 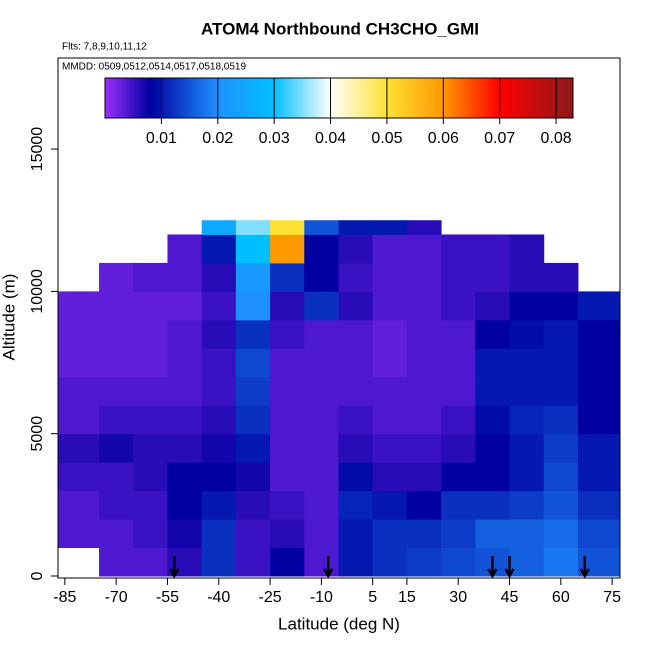 What do you see at coordinates (458, 597) in the screenshot?
I see `x-tick-label: 30` at bounding box center [458, 597].